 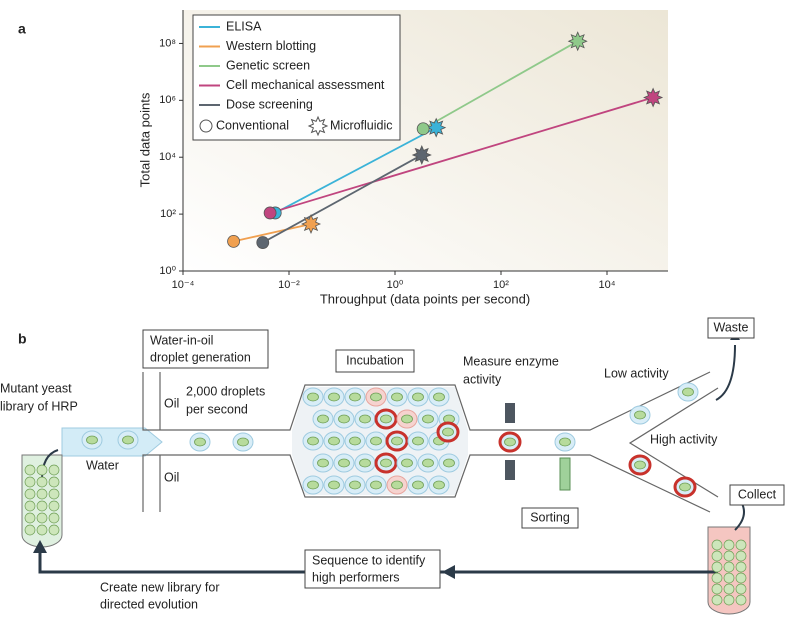 What do you see at coordinates (271, 46) in the screenshot?
I see `legend-label: Western blotting` at bounding box center [271, 46].